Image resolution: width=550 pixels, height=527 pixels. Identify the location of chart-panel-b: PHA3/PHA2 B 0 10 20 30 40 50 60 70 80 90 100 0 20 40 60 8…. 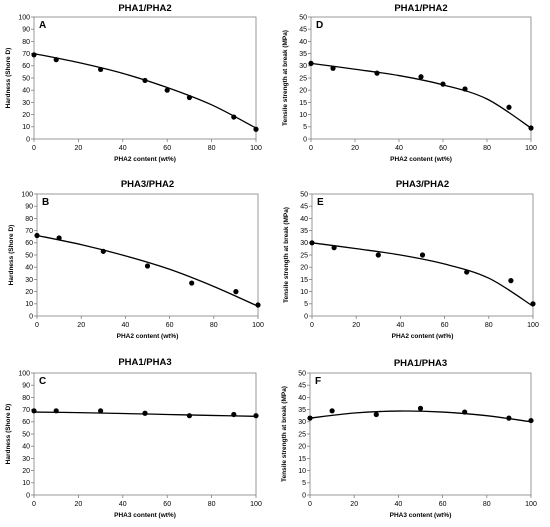
(136, 259).